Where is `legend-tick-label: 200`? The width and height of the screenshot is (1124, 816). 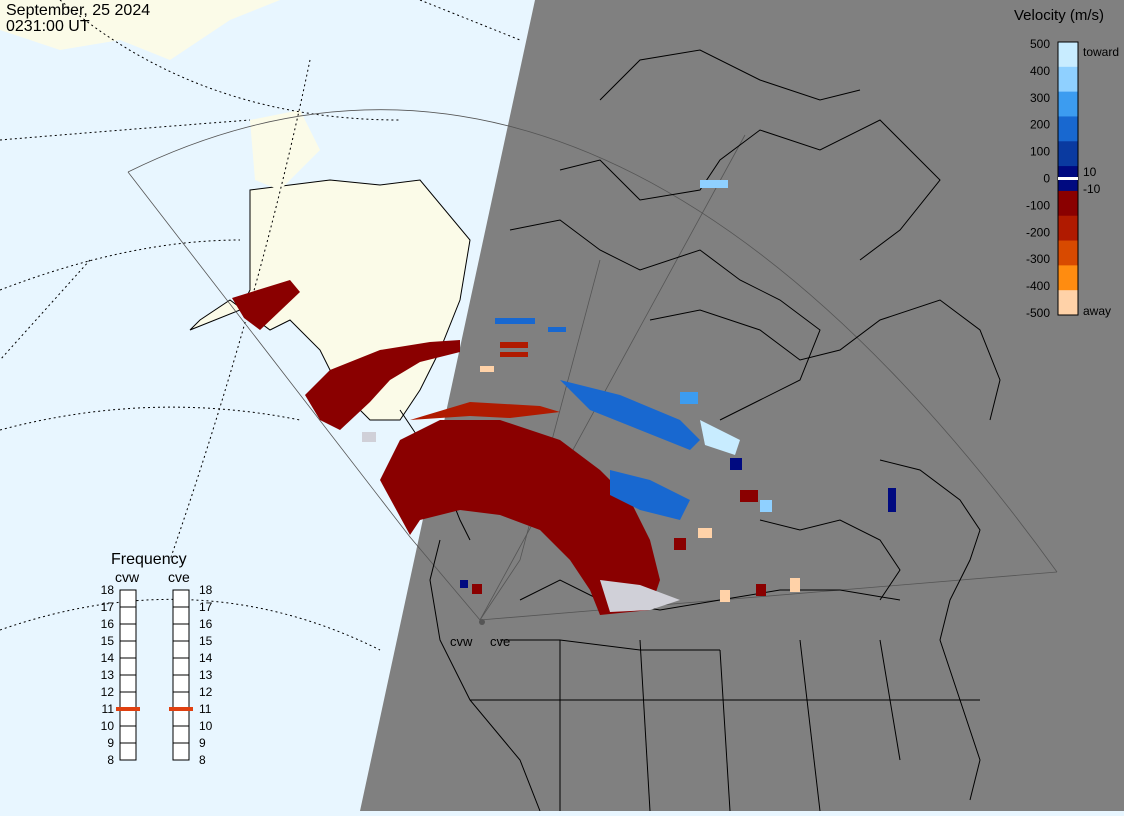 legend-tick-label: 200 is located at coordinates (1040, 125).